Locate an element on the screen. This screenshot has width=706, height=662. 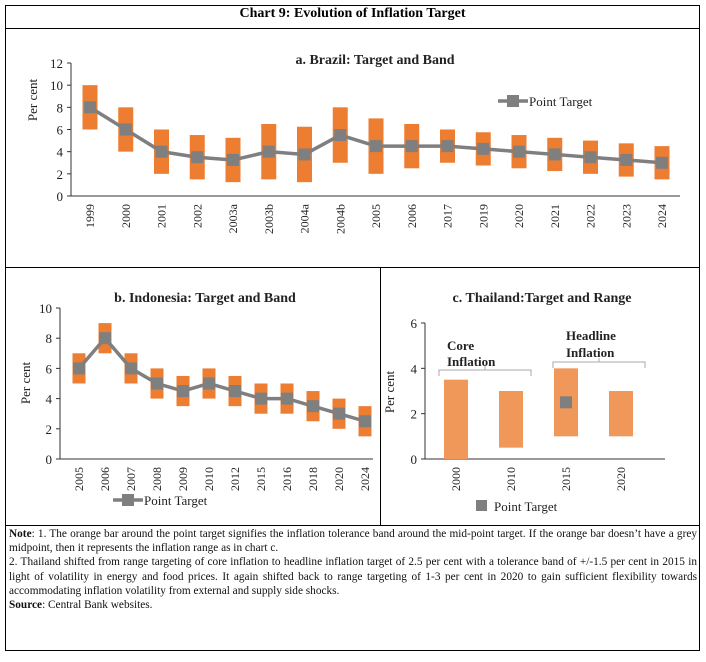
x-tick-label: 2007 is located at coordinates (131, 479).